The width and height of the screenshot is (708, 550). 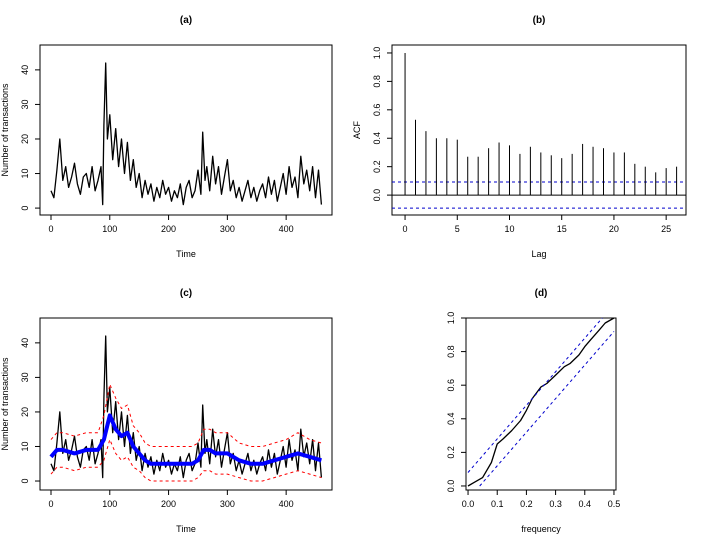 I want to click on x-tick-label: 20, so click(x=614, y=229).